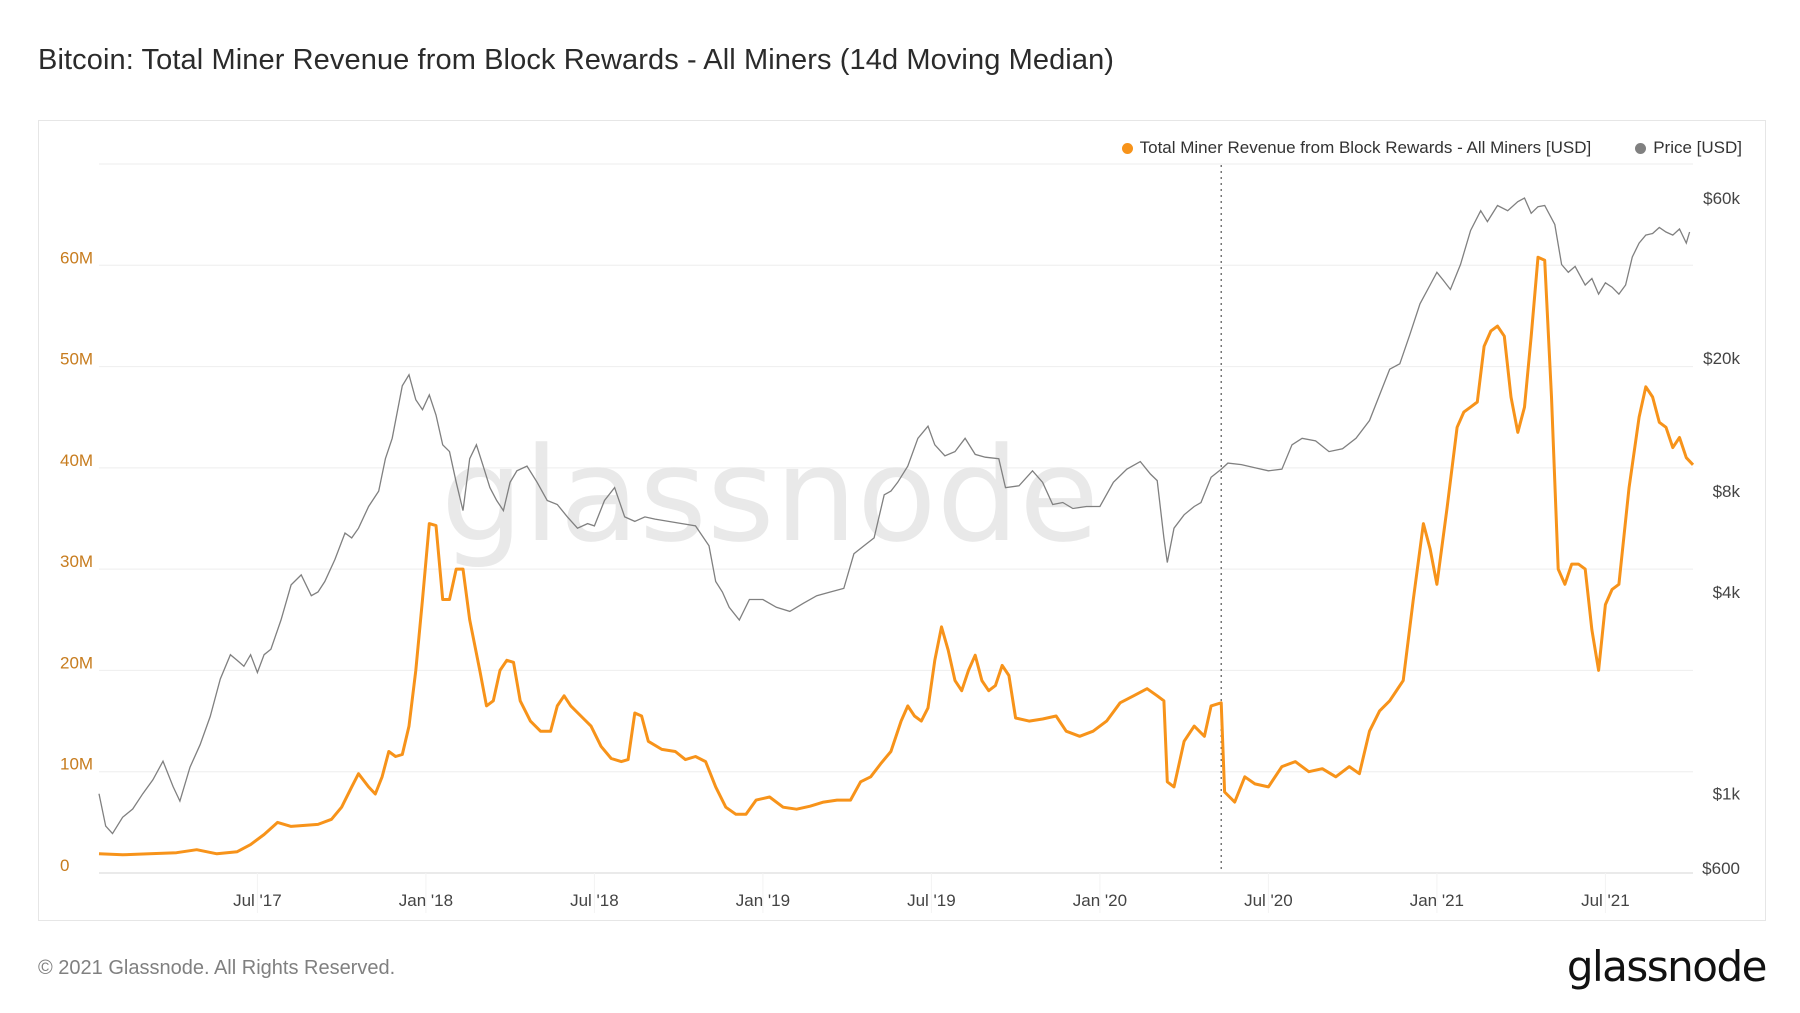 The image size is (1800, 1013). What do you see at coordinates (1727, 794) in the screenshot?
I see `right-tick-label: $1k` at bounding box center [1727, 794].